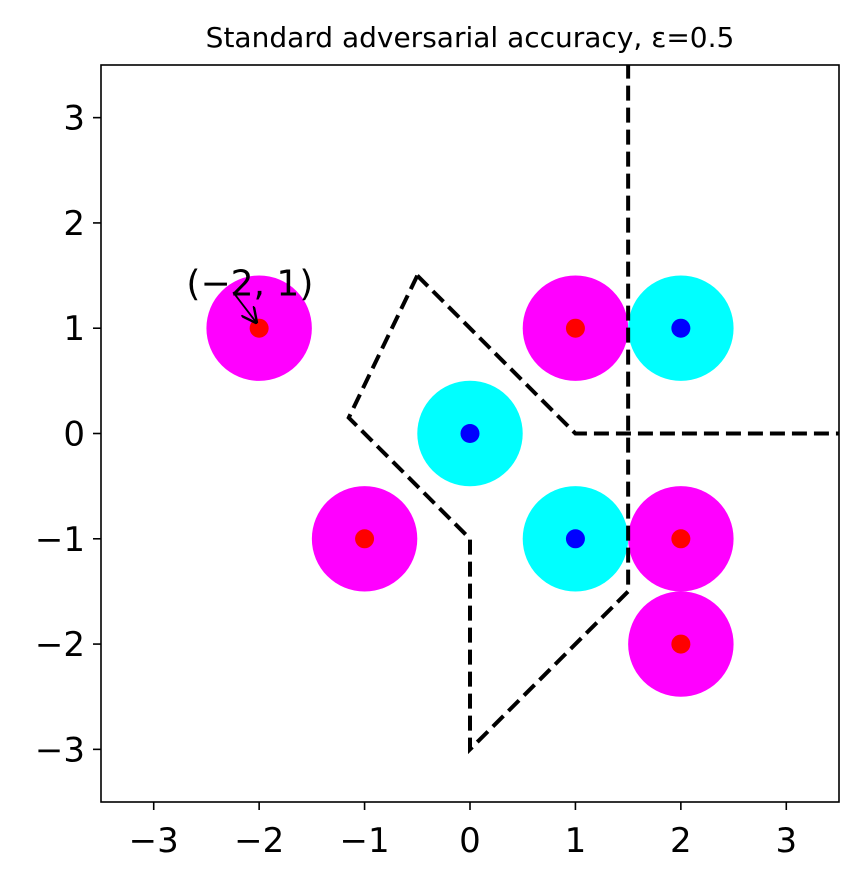 The width and height of the screenshot is (863, 883). I want to click on y-tick-label: 1, so click(74, 329).